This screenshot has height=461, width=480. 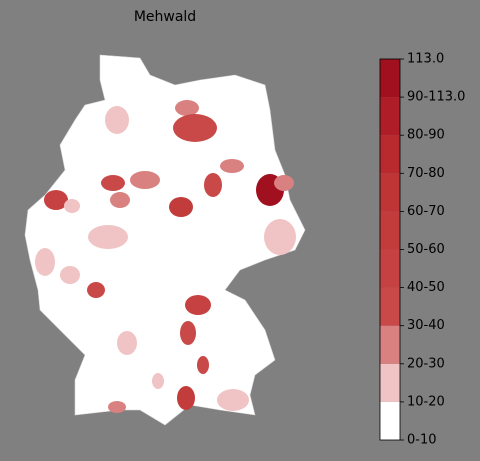 I want to click on colorbar-label: 0-10, so click(x=422, y=440).